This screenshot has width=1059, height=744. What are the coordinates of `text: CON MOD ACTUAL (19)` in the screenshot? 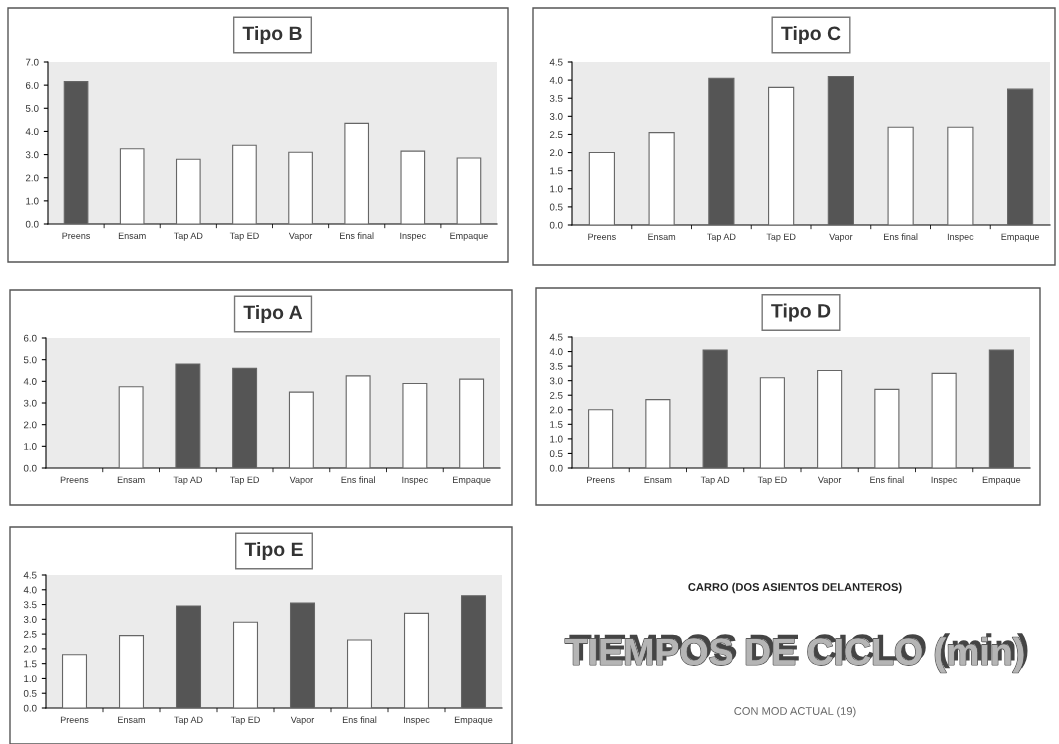 It's located at (795, 712).